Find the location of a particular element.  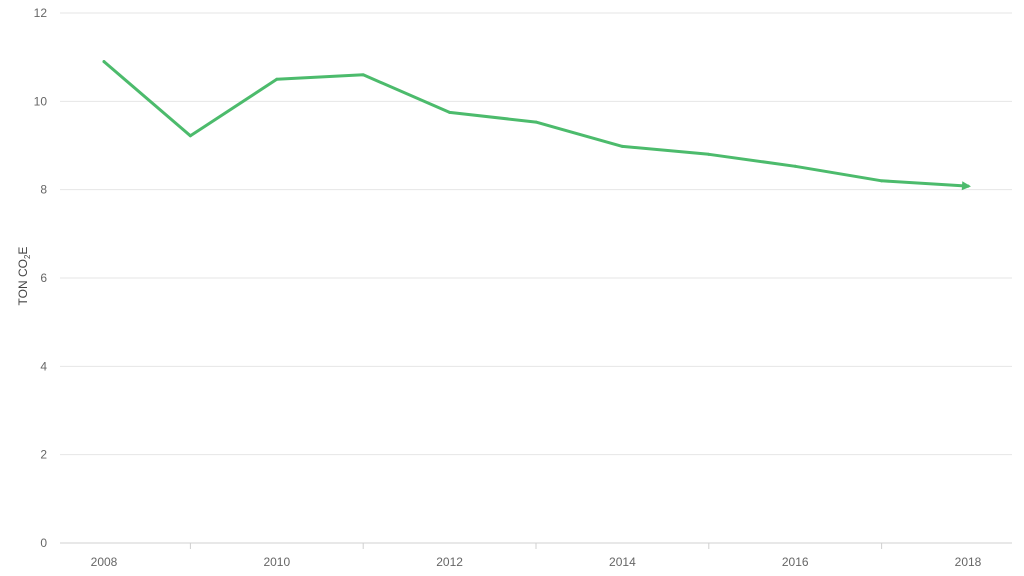

series-end-arrow is located at coordinates (966, 186).